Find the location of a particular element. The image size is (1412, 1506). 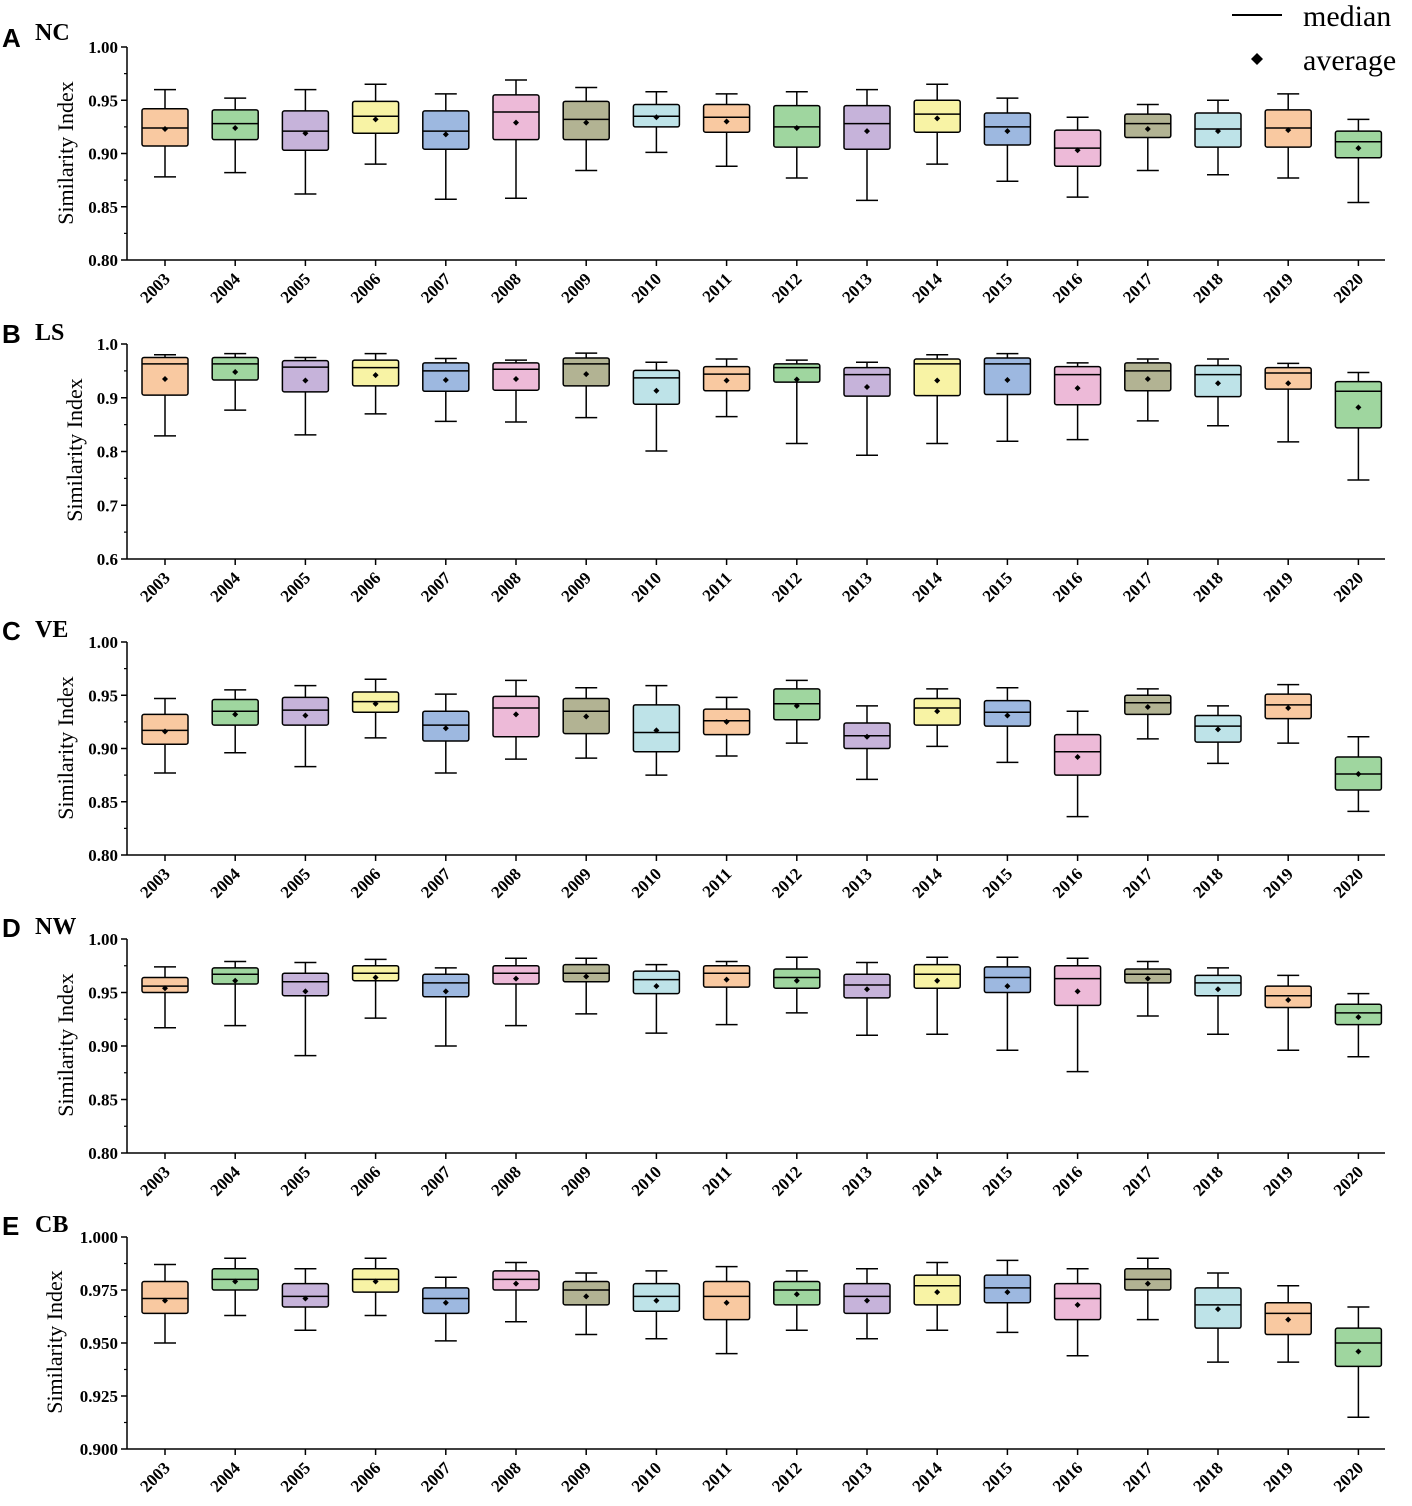

y-tick-label: 0.90 is located at coordinates (103, 1046).